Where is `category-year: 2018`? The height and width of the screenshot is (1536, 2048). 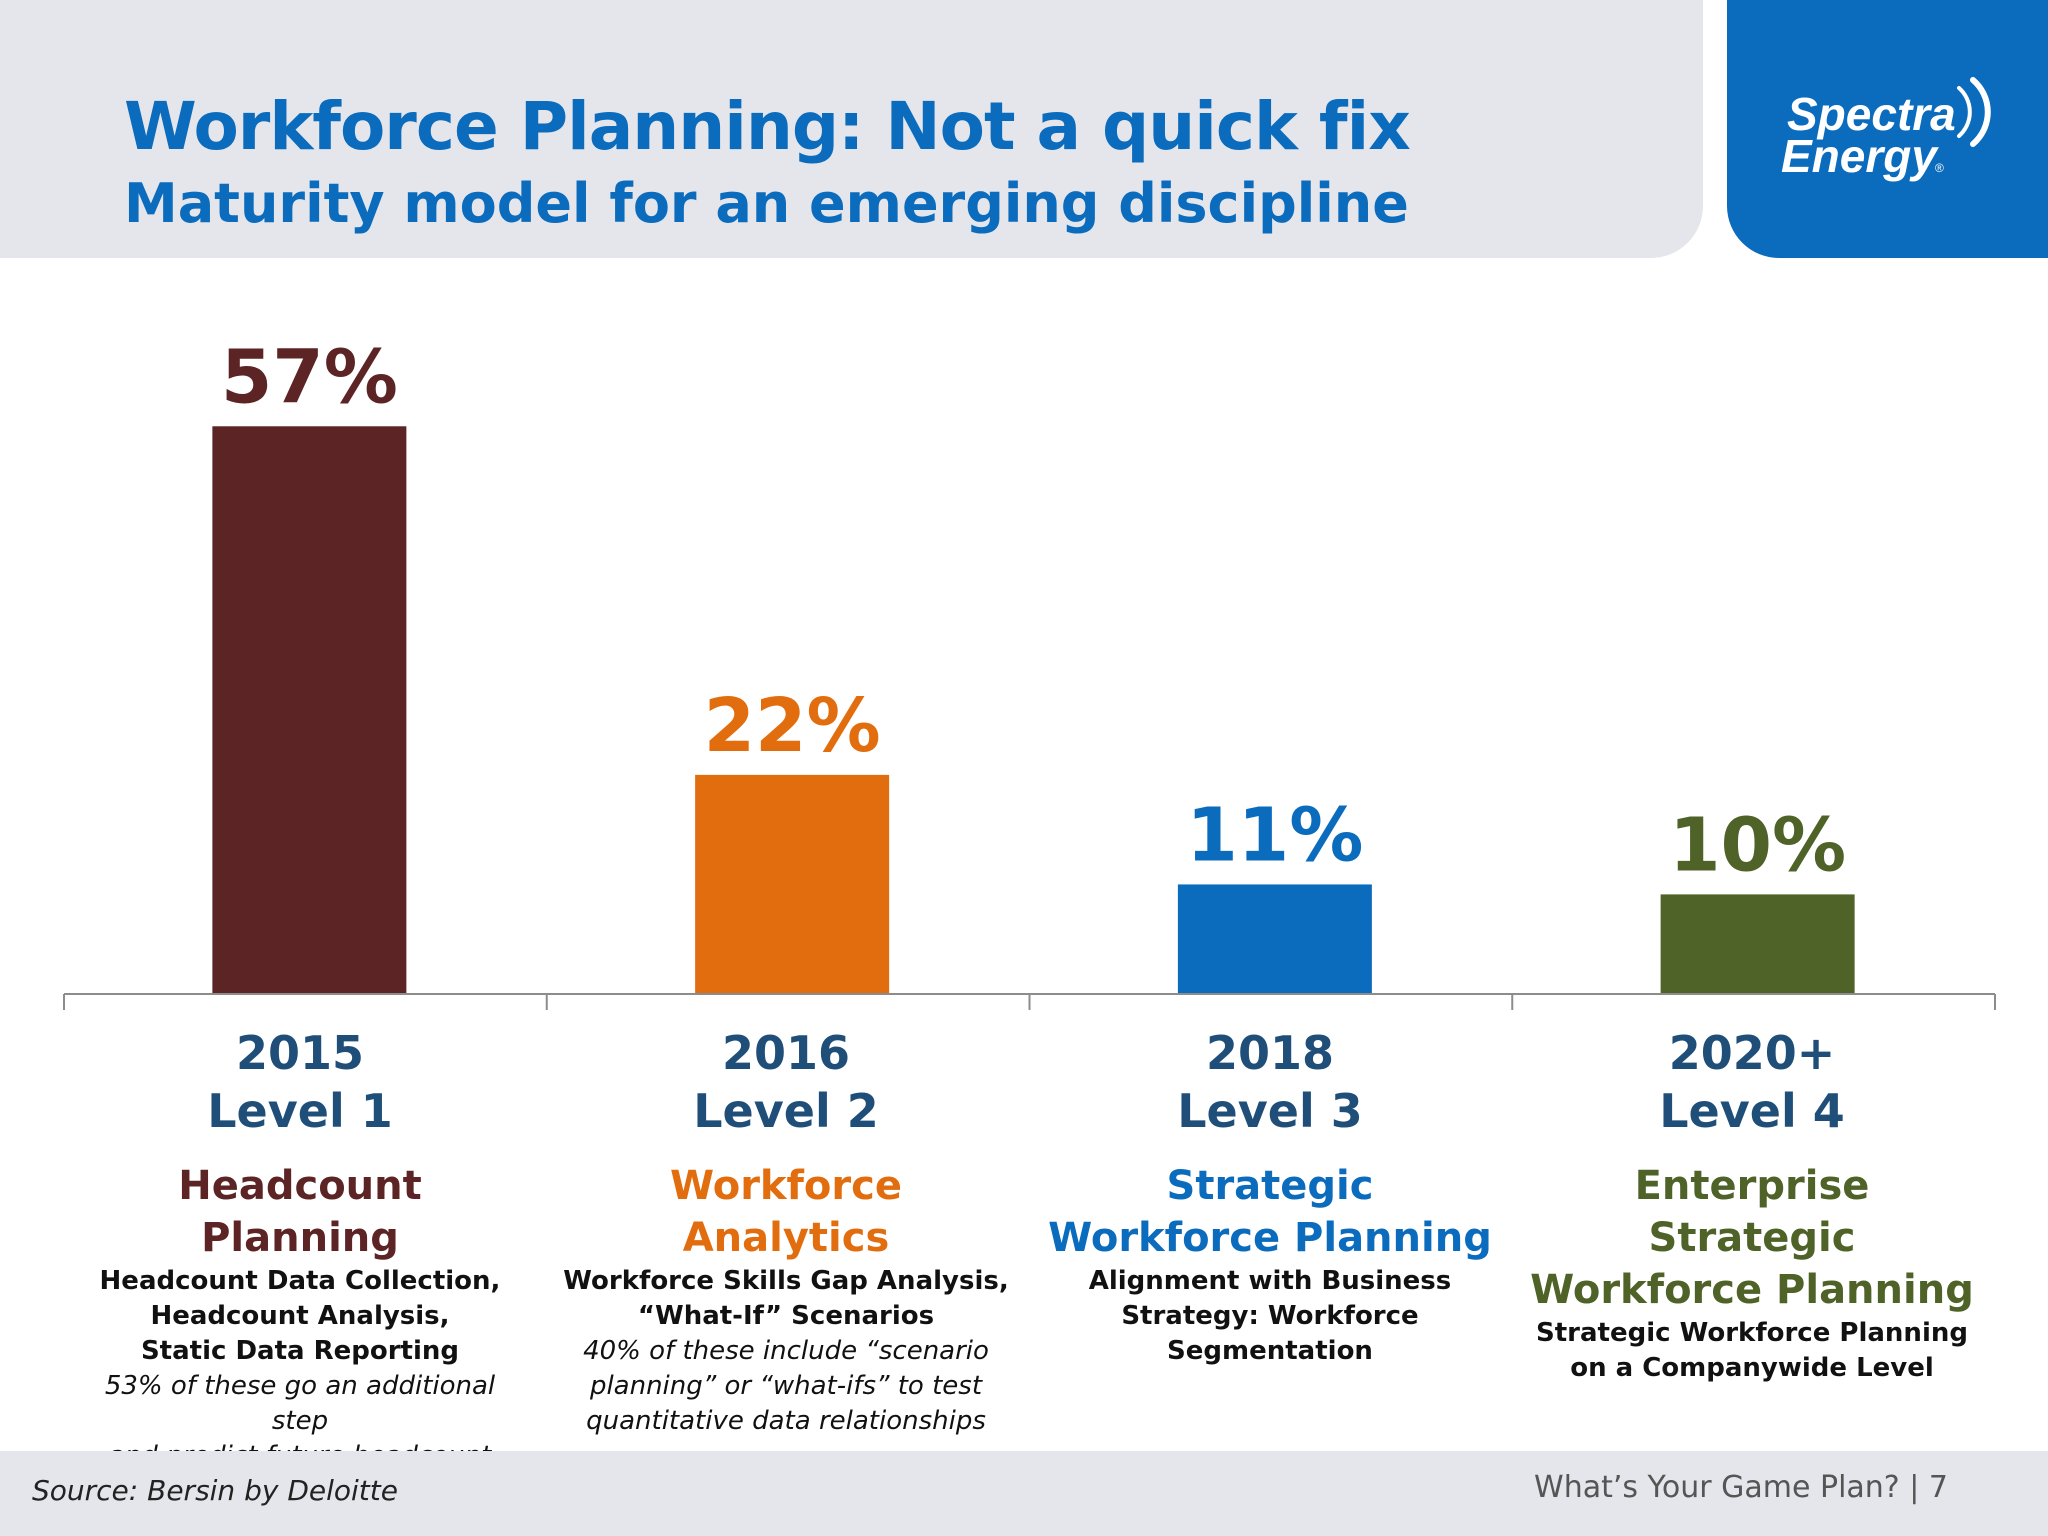 category-year: 2018 is located at coordinates (1270, 1053).